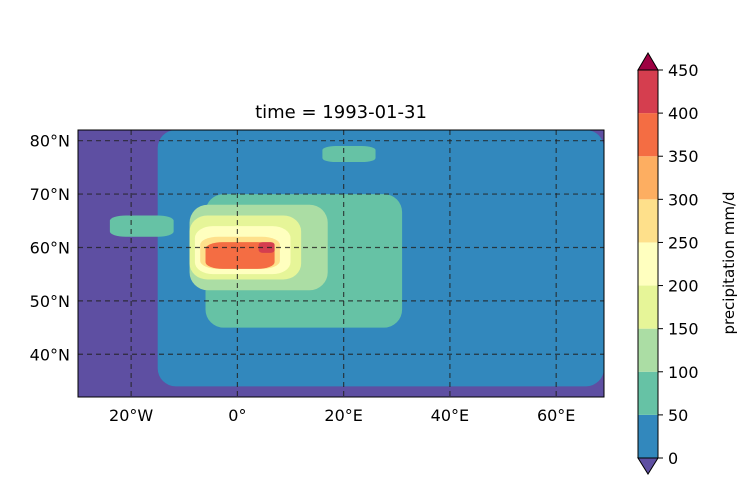 The width and height of the screenshot is (755, 503). What do you see at coordinates (683, 156) in the screenshot?
I see `colorbar-tick-label: 350` at bounding box center [683, 156].